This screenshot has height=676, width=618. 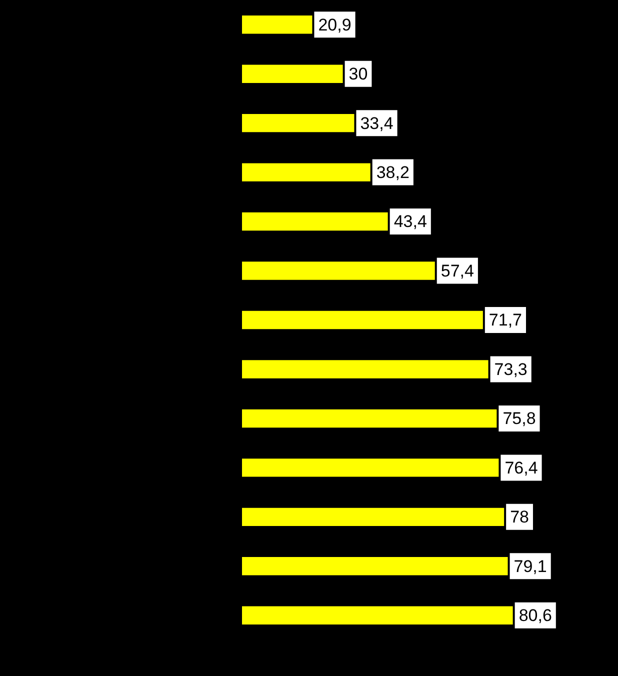 I want to click on data-label: 73,3, so click(x=511, y=369).